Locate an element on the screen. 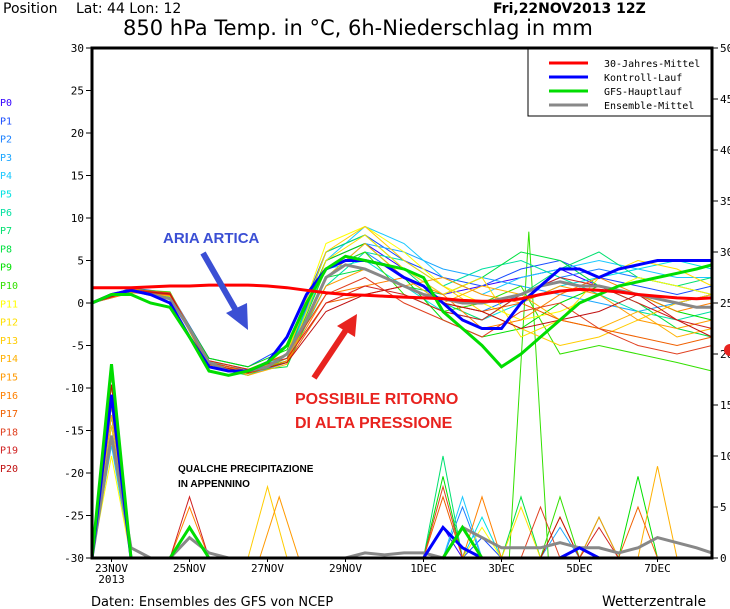 This screenshot has width=730, height=609. x-tick-label: 3DEC is located at coordinates (501, 568).